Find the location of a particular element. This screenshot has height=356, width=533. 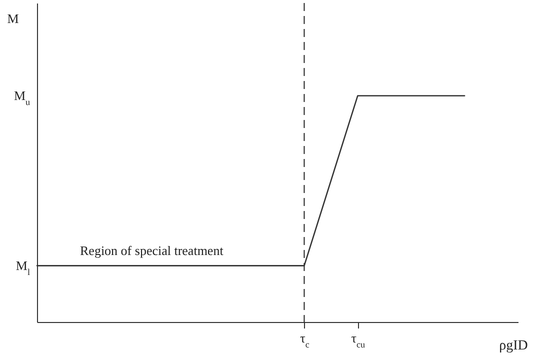

text: M$_{l}$ is located at coordinates (23, 267).